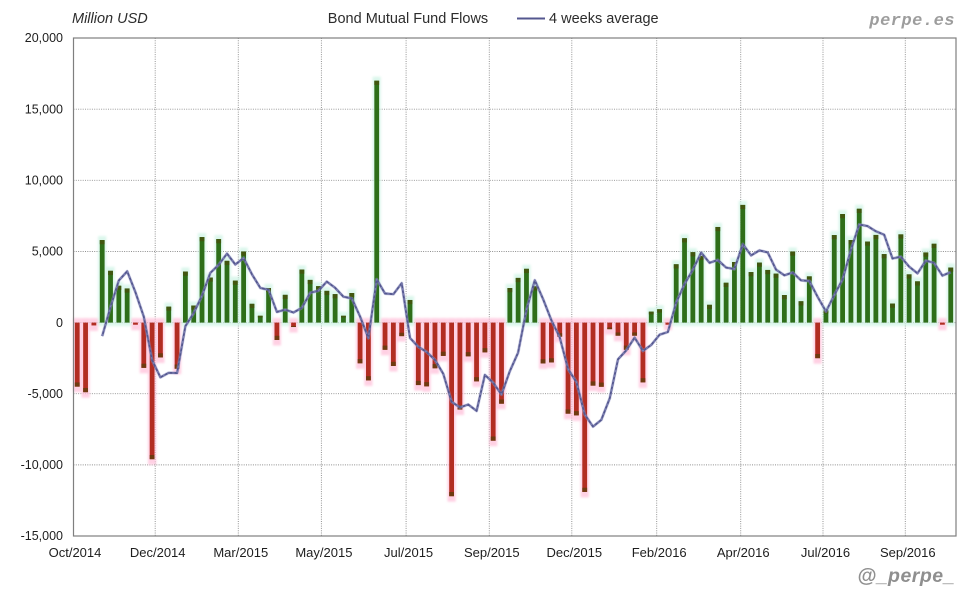  Describe the element at coordinates (323, 552) in the screenshot. I see `svg-text: May/2015` at that location.